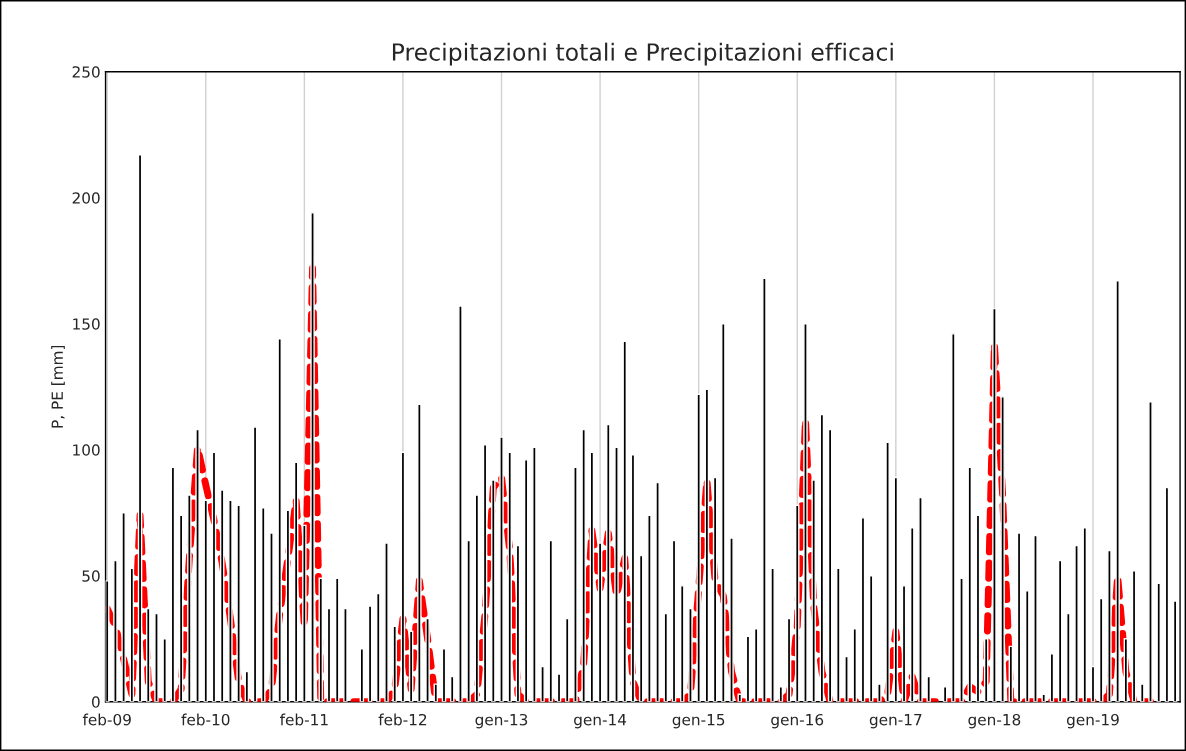 Image resolution: width=1186 pixels, height=751 pixels. What do you see at coordinates (994, 721) in the screenshot?
I see `x-tick-label: gen-18` at bounding box center [994, 721].